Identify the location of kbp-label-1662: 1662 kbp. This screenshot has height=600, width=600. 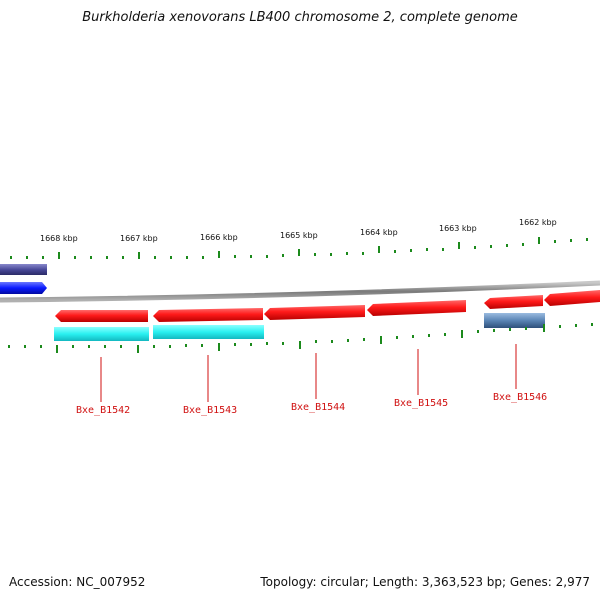
(538, 222).